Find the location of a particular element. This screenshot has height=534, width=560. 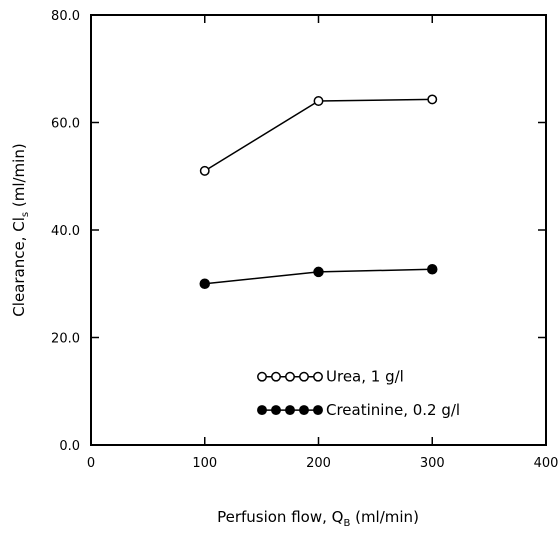

legend: Urea, 1 g/l Creatinine, 0.2 g/l is located at coordinates (358, 393).